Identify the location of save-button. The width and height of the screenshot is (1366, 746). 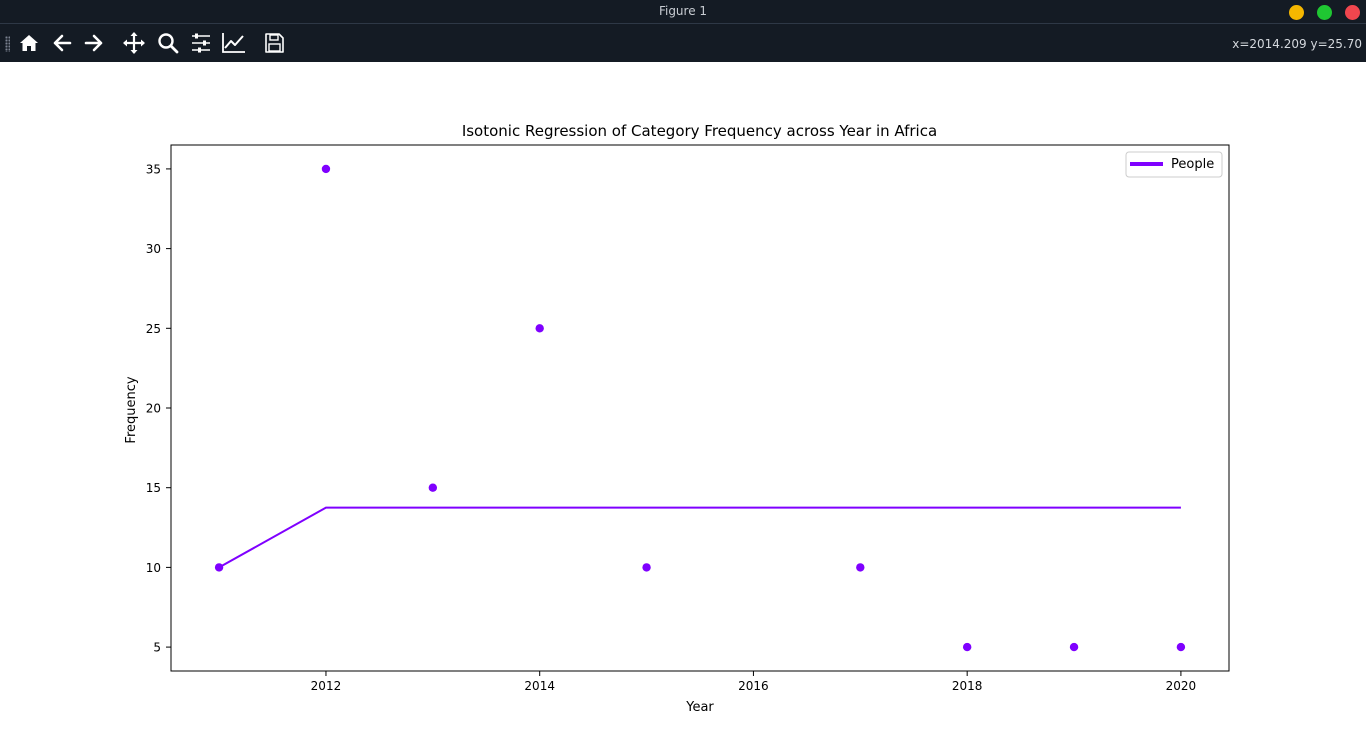
(274, 43).